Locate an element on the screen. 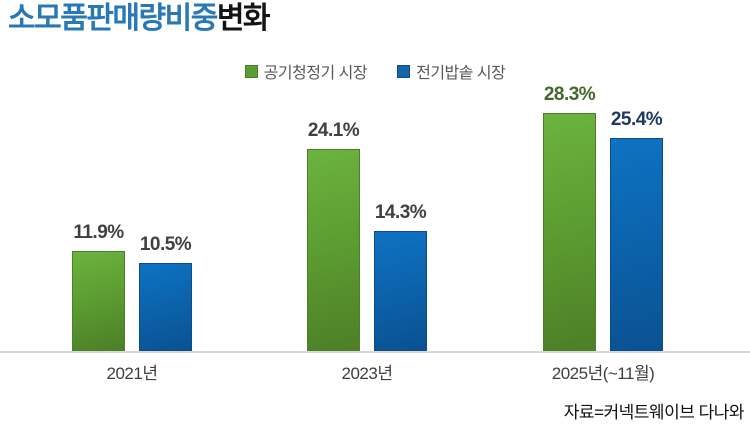  legend-label-rice-cooker: 전기밥솥 시장 is located at coordinates (461, 73).